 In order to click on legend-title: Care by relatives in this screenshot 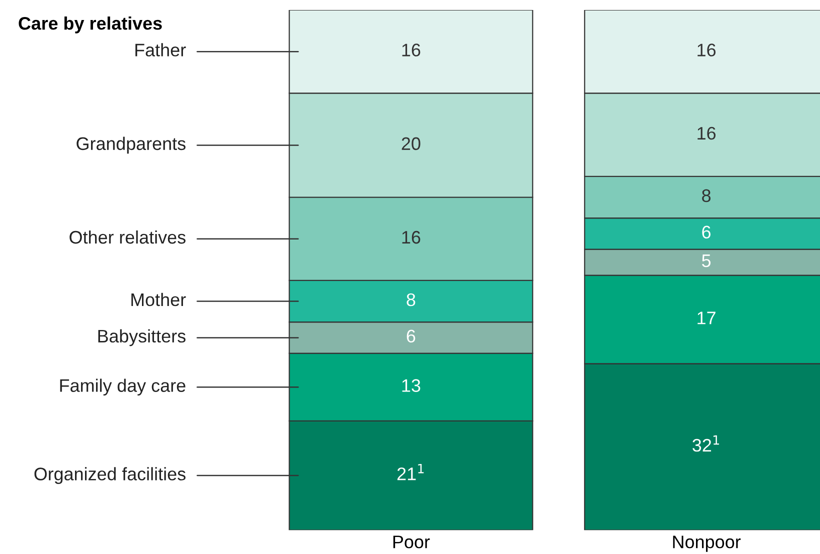, I will do `click(90, 25)`.